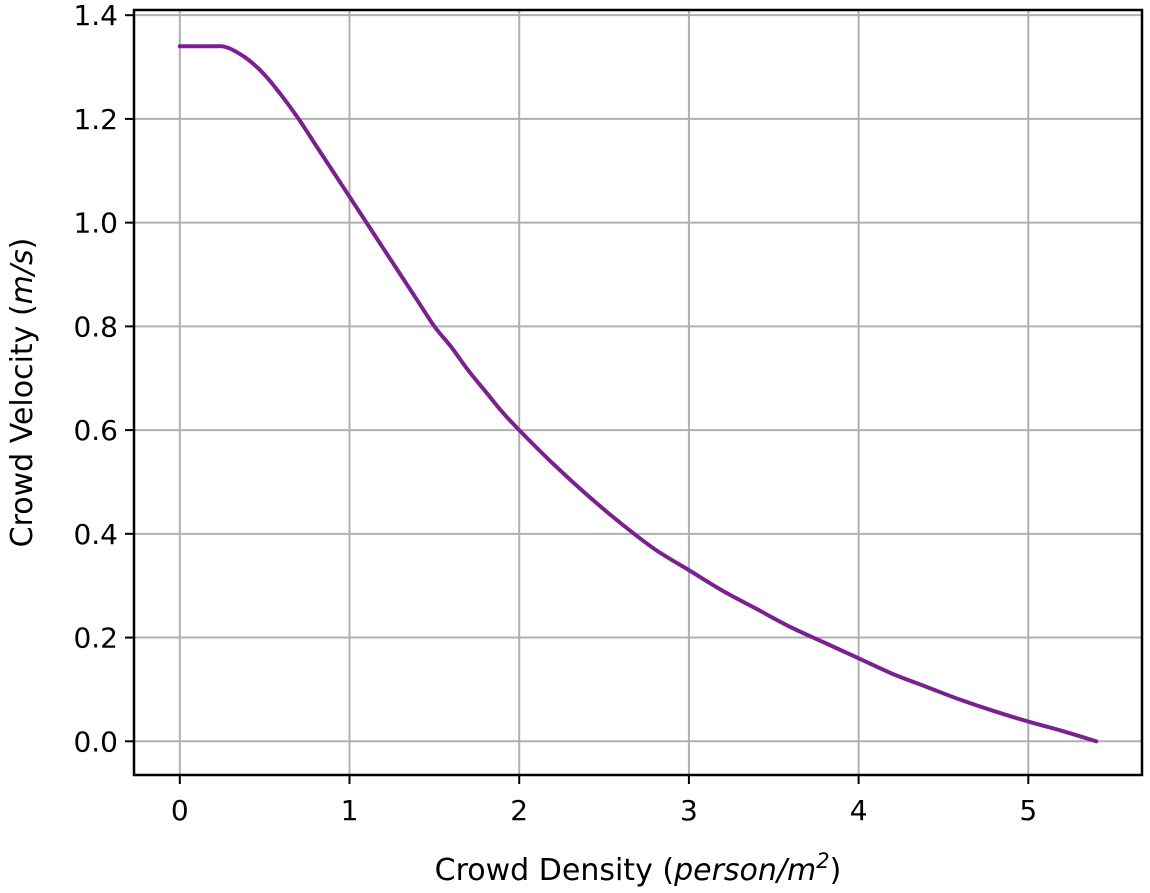 The width and height of the screenshot is (1150, 893). Describe the element at coordinates (822, 861) in the screenshot. I see `x-axis-label-unit-superscript: 2` at that location.